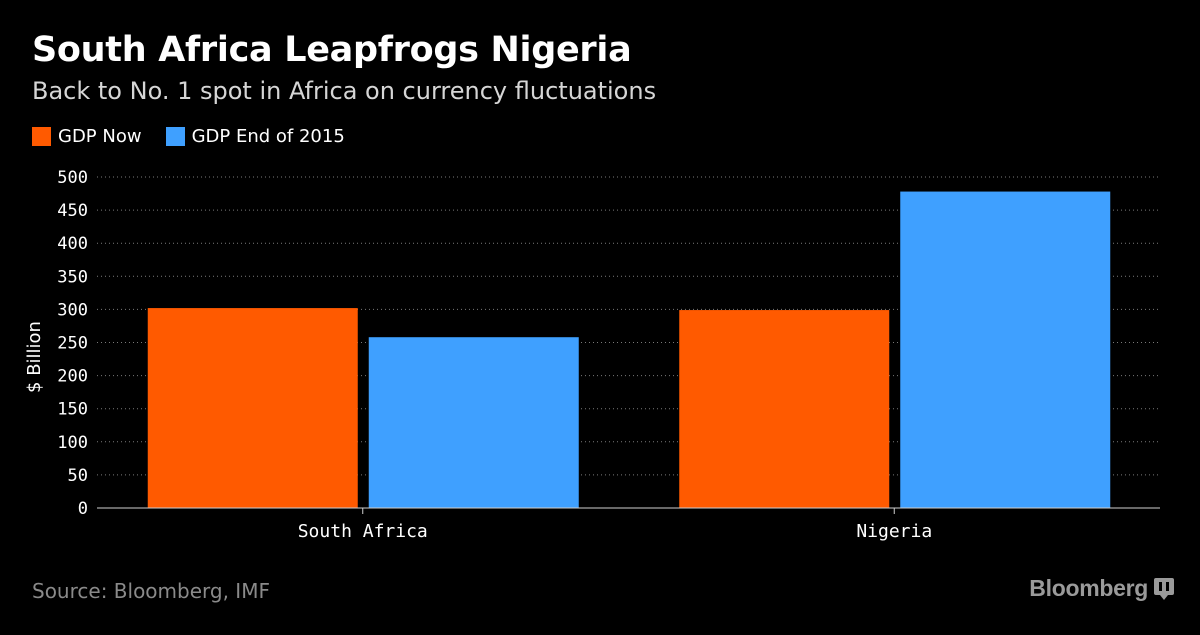 This screenshot has height=635, width=1200. I want to click on bloomberg-pause-icon, so click(1164, 588).